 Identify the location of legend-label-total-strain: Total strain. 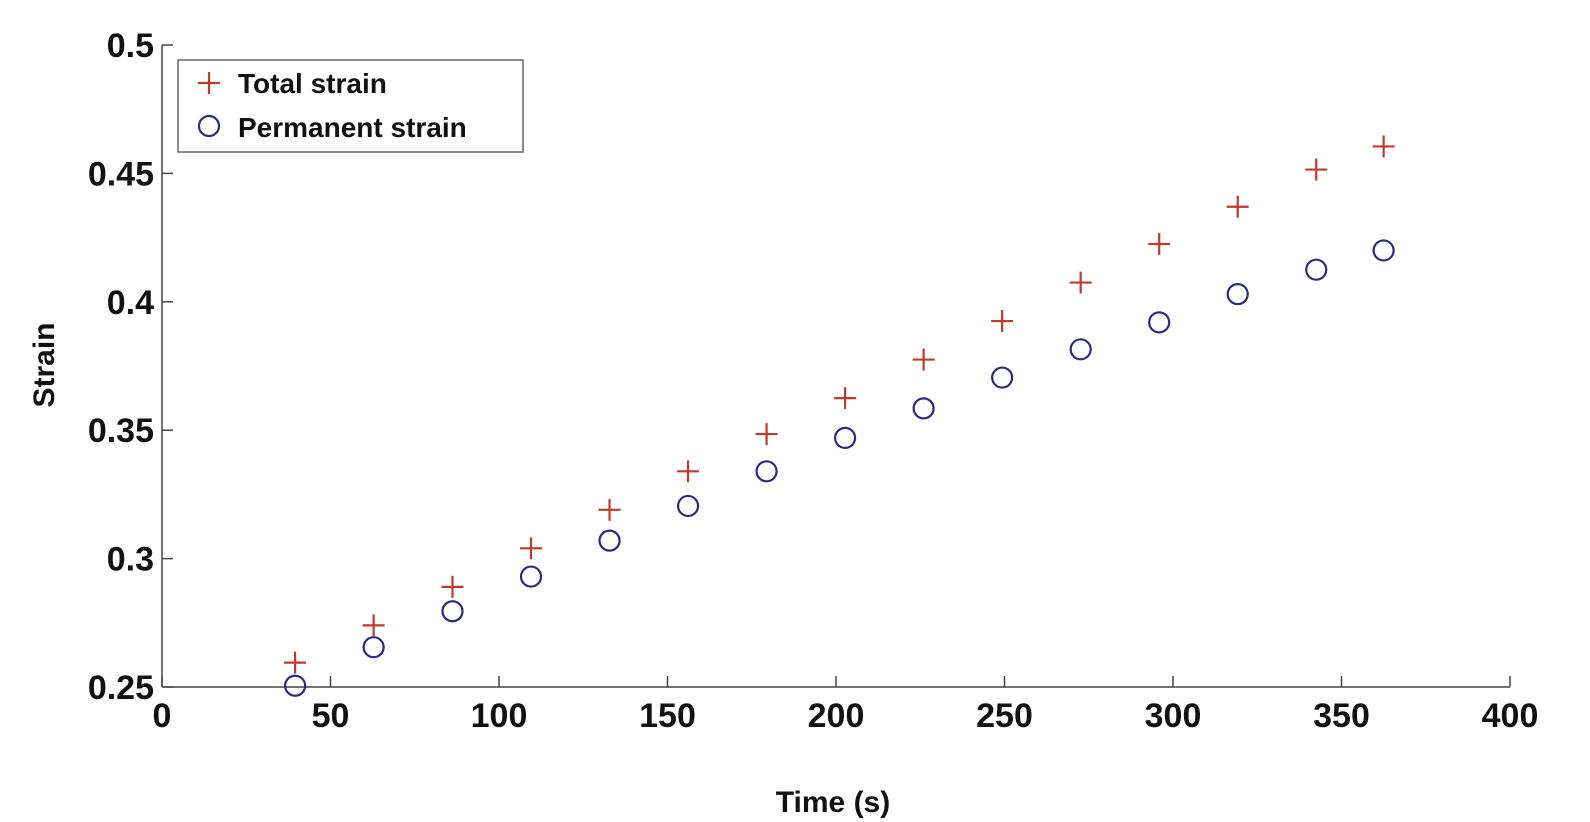
(312, 83).